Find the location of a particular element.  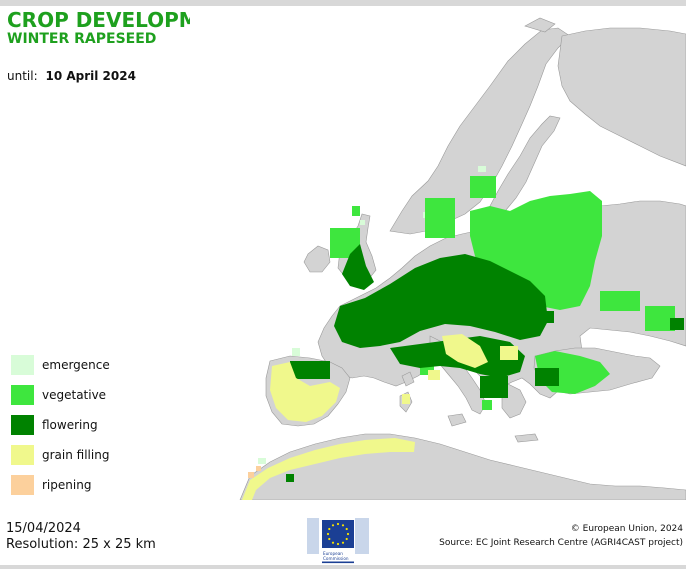

legend-item-vegetative: vegetative is located at coordinates (71, 396).